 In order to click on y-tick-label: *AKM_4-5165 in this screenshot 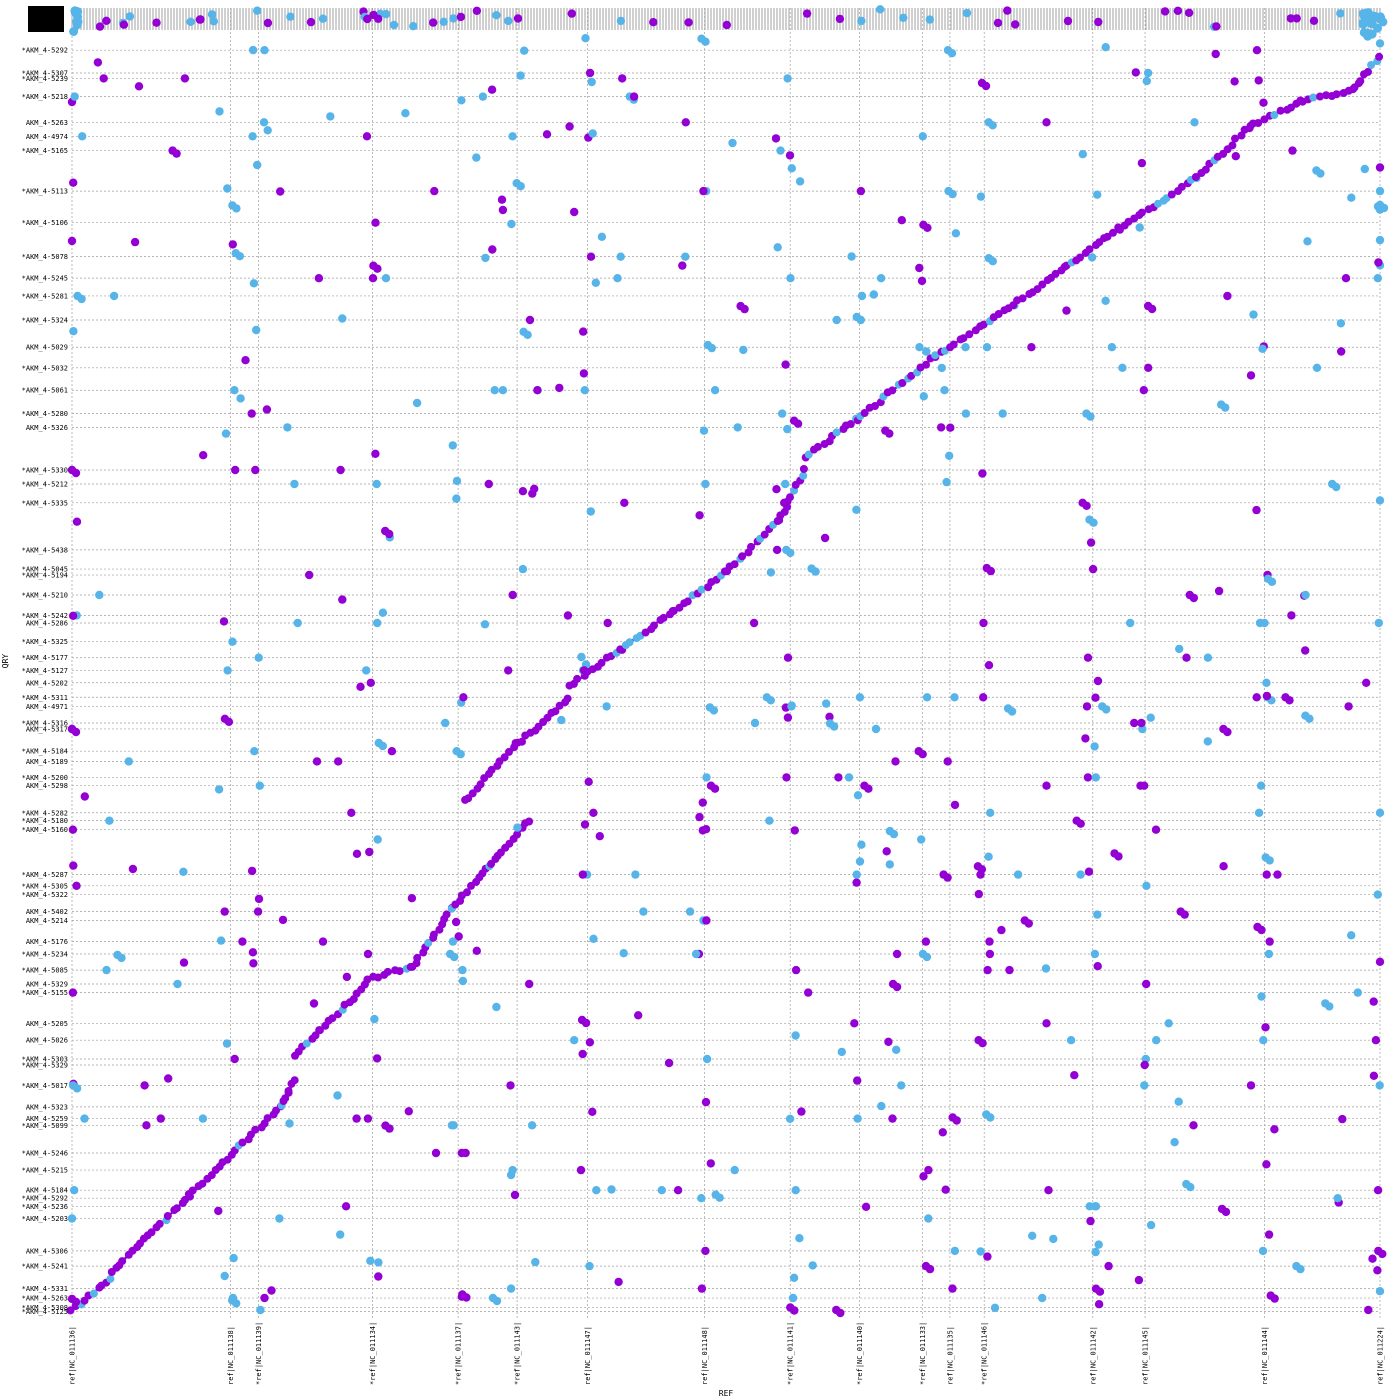, I will do `click(45, 151)`.